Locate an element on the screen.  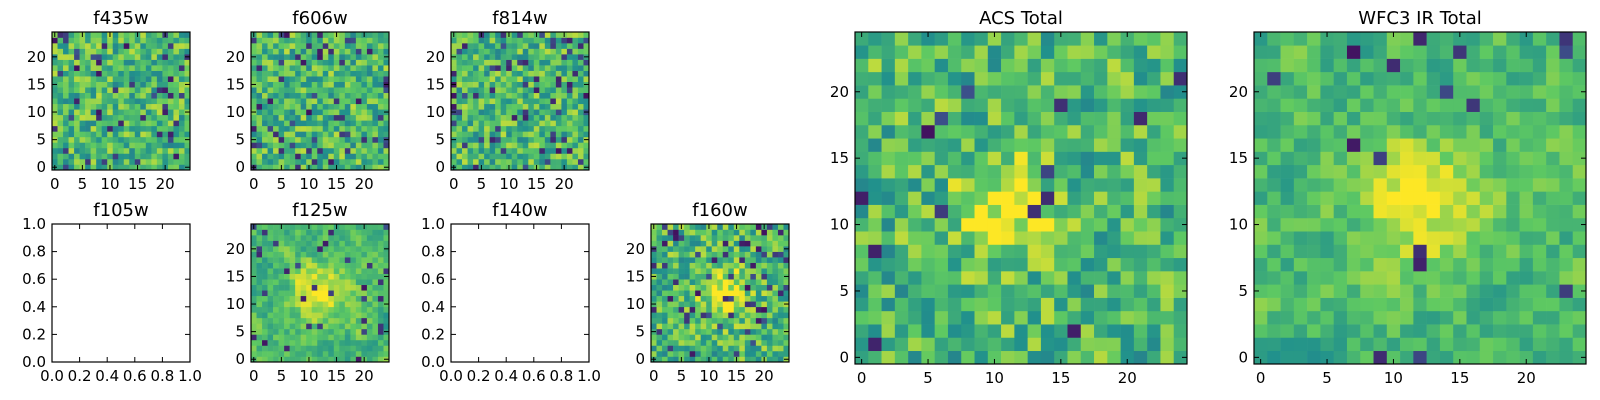
y-tick-label: 15 is located at coordinates (36, 84).